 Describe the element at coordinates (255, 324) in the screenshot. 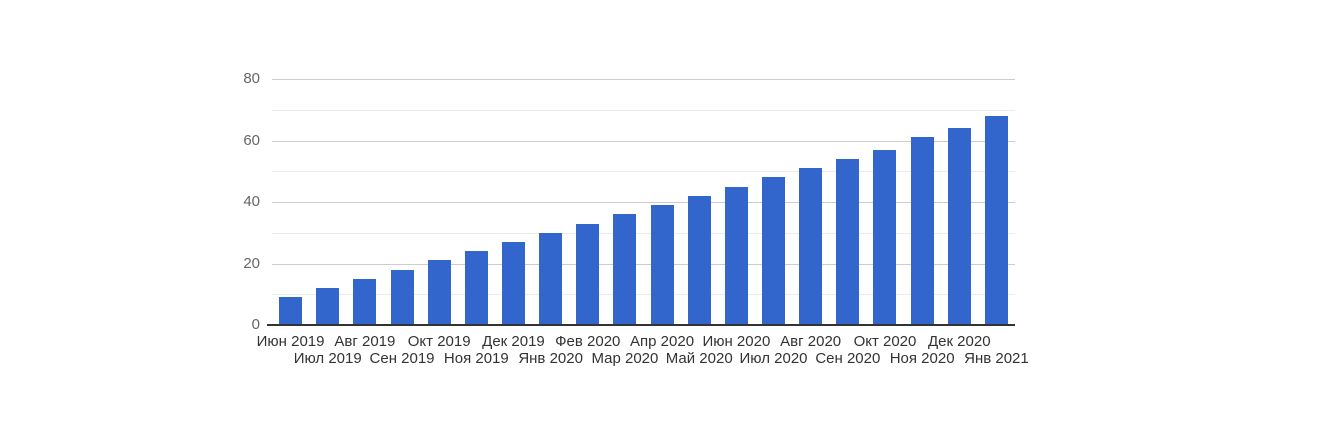

I see `y-tick-label: 0` at that location.